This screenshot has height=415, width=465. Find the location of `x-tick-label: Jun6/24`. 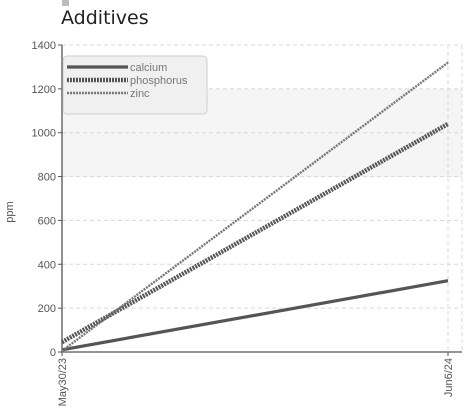

x-tick-label: Jun6/24 is located at coordinates (449, 377).